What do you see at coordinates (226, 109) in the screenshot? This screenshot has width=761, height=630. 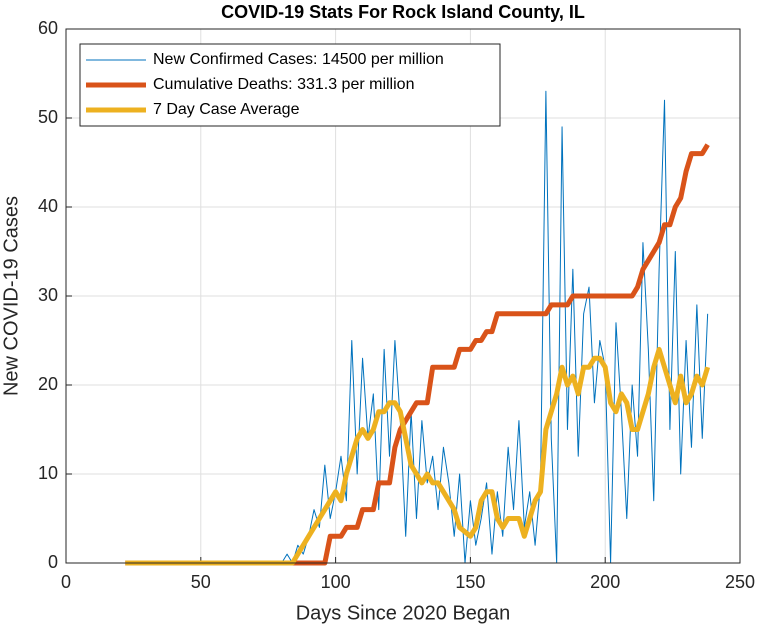 I see `legend-label: 7 Day Case Average` at bounding box center [226, 109].